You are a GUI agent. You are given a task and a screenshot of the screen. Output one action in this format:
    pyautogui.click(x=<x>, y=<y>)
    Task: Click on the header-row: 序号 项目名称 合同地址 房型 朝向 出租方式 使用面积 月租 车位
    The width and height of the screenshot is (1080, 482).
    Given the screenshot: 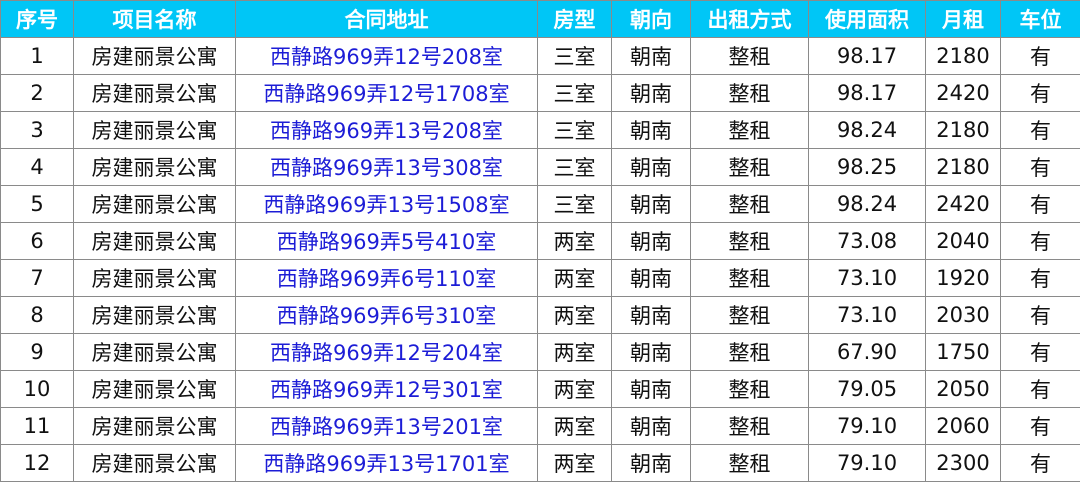 What is the action you would take?
    pyautogui.click(x=540, y=19)
    